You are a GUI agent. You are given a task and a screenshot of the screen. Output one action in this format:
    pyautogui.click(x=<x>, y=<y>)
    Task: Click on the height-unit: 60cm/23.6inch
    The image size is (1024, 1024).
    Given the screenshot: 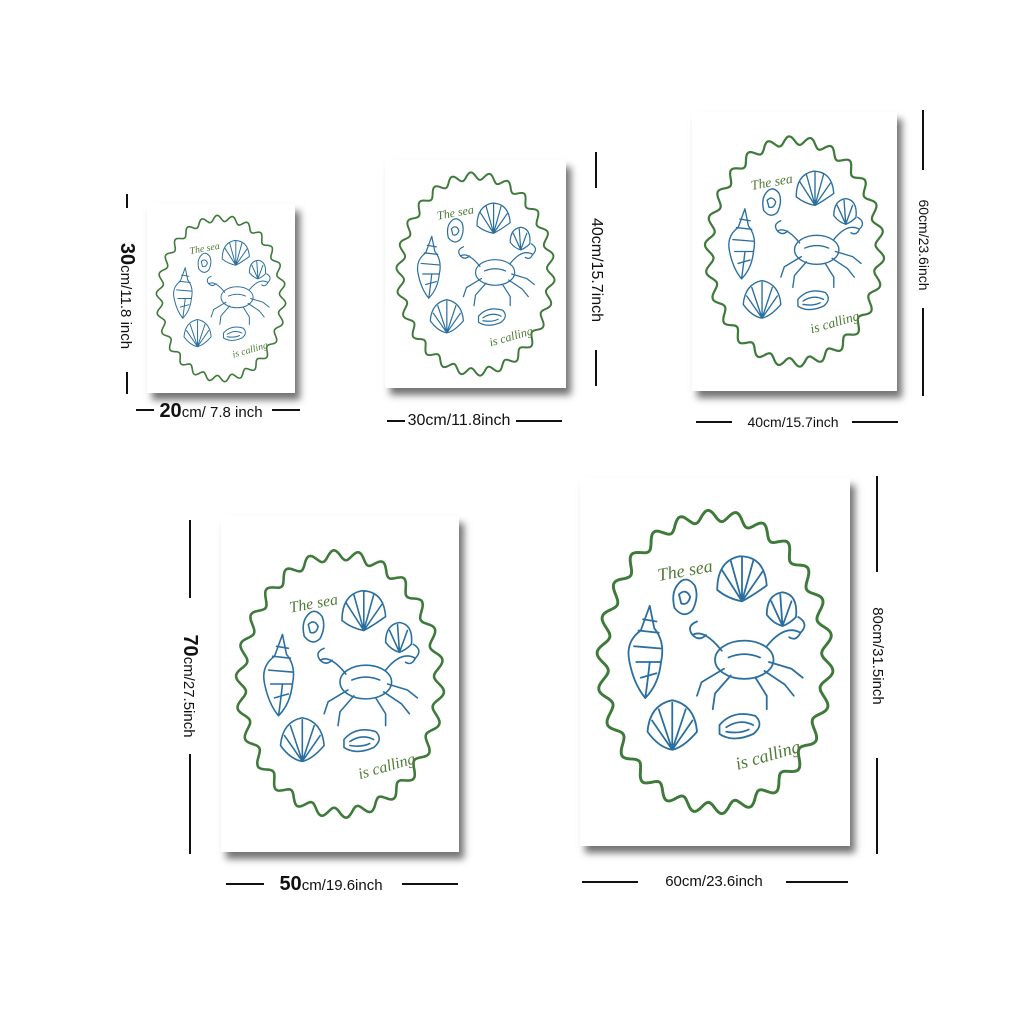 What is the action you would take?
    pyautogui.click(x=924, y=245)
    